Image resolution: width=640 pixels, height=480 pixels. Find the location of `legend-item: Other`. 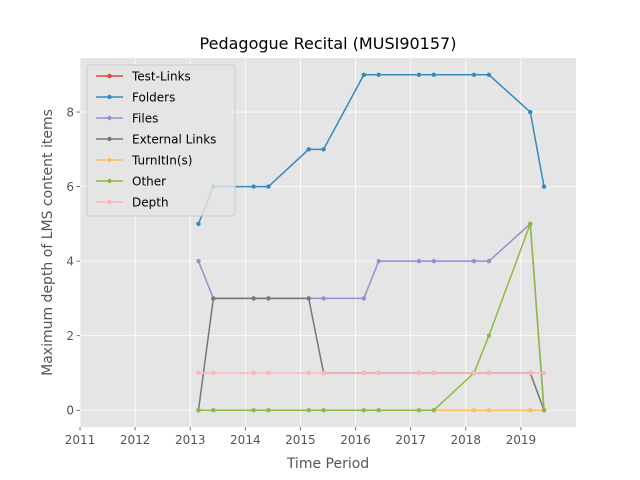

legend-item: Other is located at coordinates (131, 182).